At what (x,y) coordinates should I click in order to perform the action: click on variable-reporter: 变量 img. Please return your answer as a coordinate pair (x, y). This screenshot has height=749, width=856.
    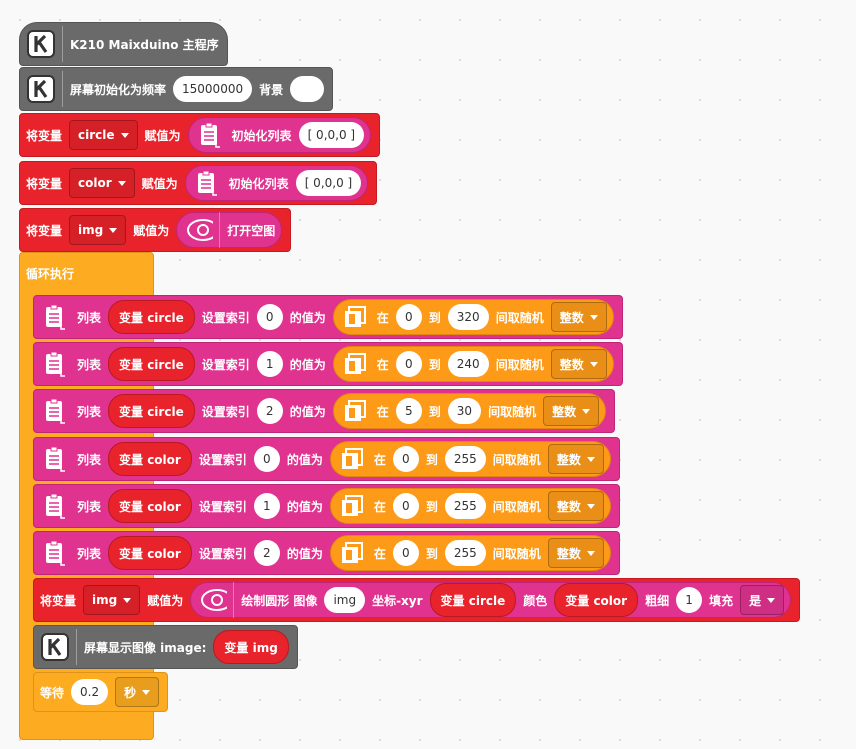
    Looking at the image, I should click on (251, 647).